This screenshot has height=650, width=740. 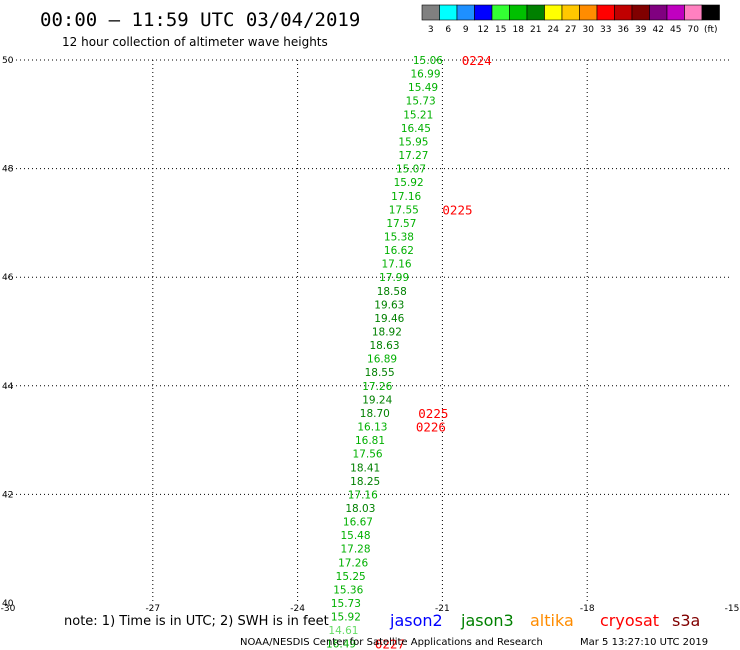 What do you see at coordinates (552, 620) in the screenshot?
I see `legend-entry-altika: altika` at bounding box center [552, 620].